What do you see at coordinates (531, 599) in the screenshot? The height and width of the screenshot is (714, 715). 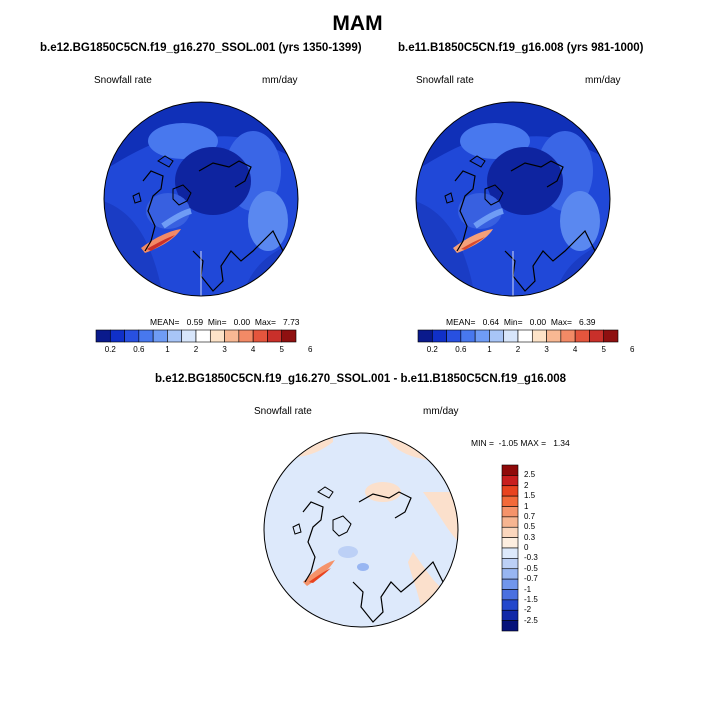 I see `difference-colorbar-label: -1.5` at bounding box center [531, 599].